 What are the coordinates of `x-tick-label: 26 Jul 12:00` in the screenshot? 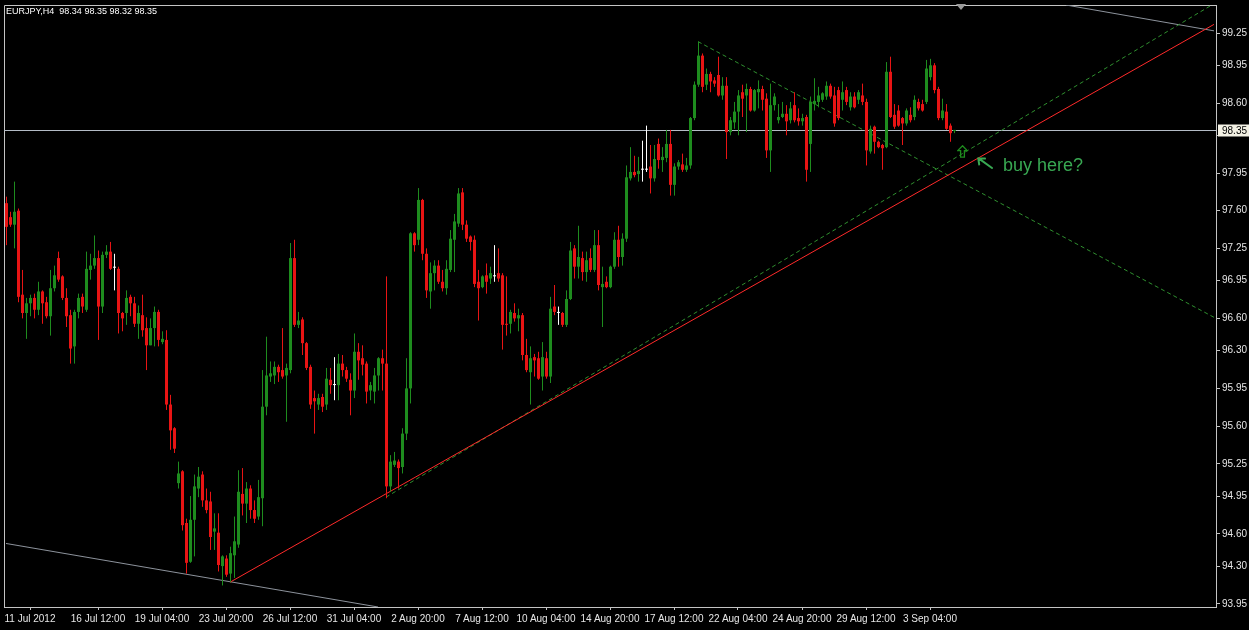 It's located at (290, 618).